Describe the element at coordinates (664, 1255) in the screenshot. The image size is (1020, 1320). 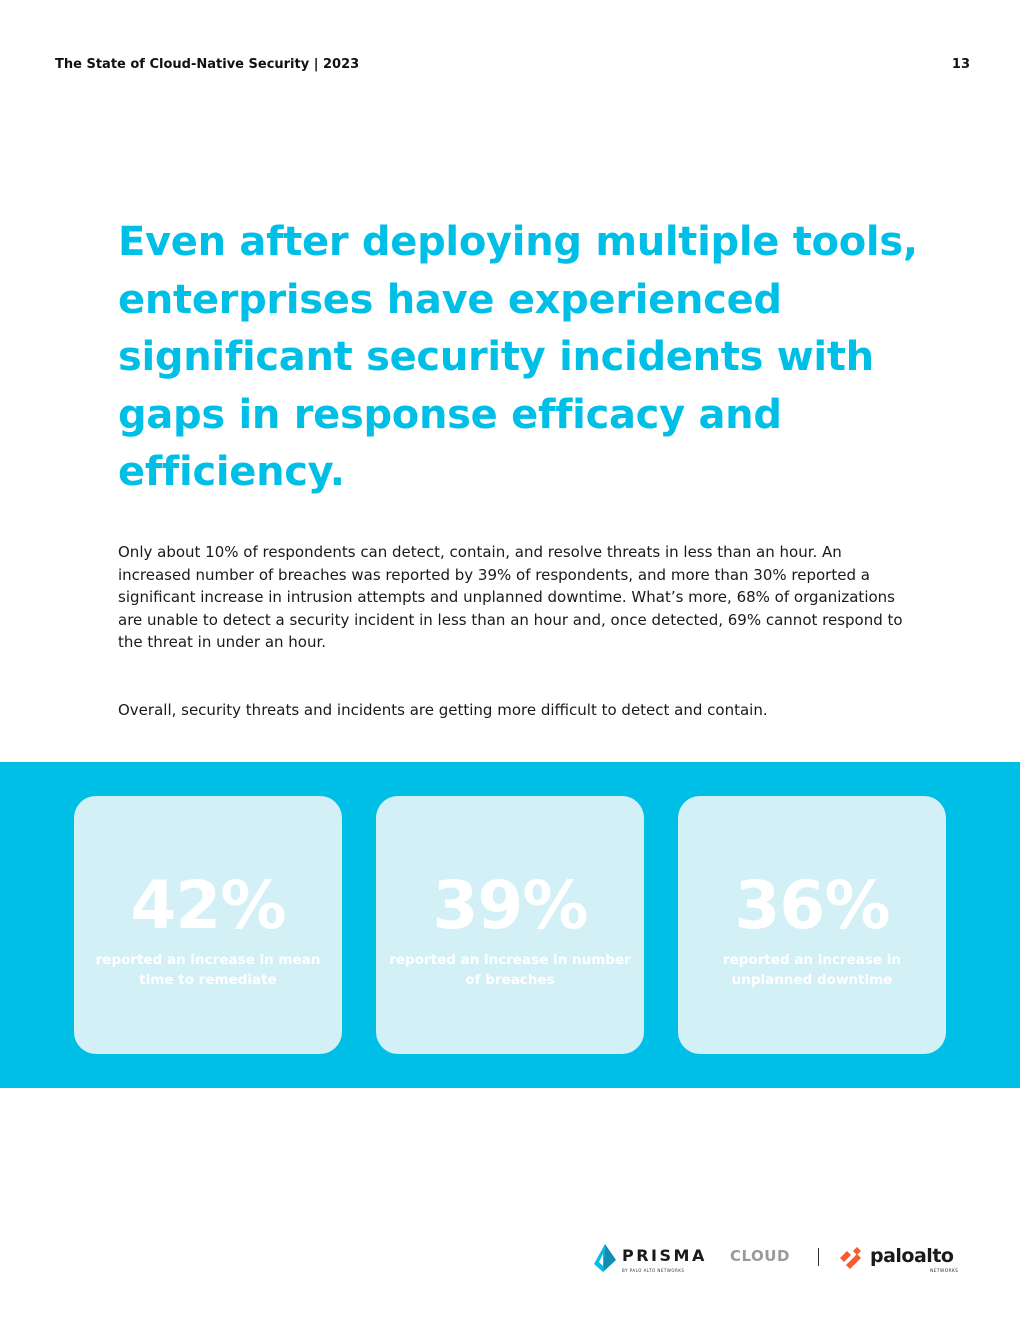
I see `prisma-wordmark: PRISMA` at that location.